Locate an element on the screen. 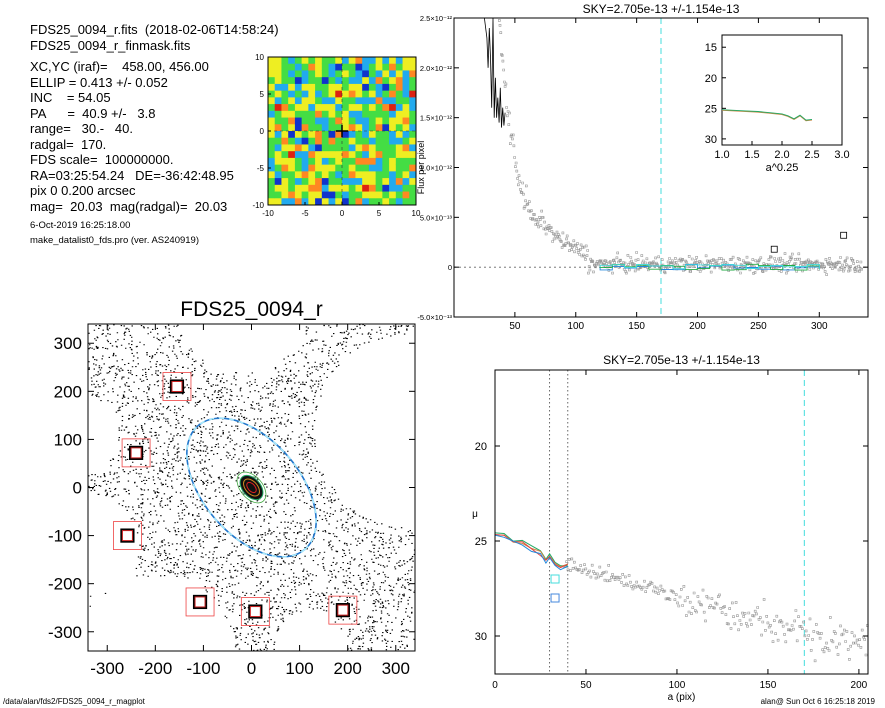 Image resolution: width=885 pixels, height=708 pixels. info-line: INC = 54.05 is located at coordinates (70, 97).